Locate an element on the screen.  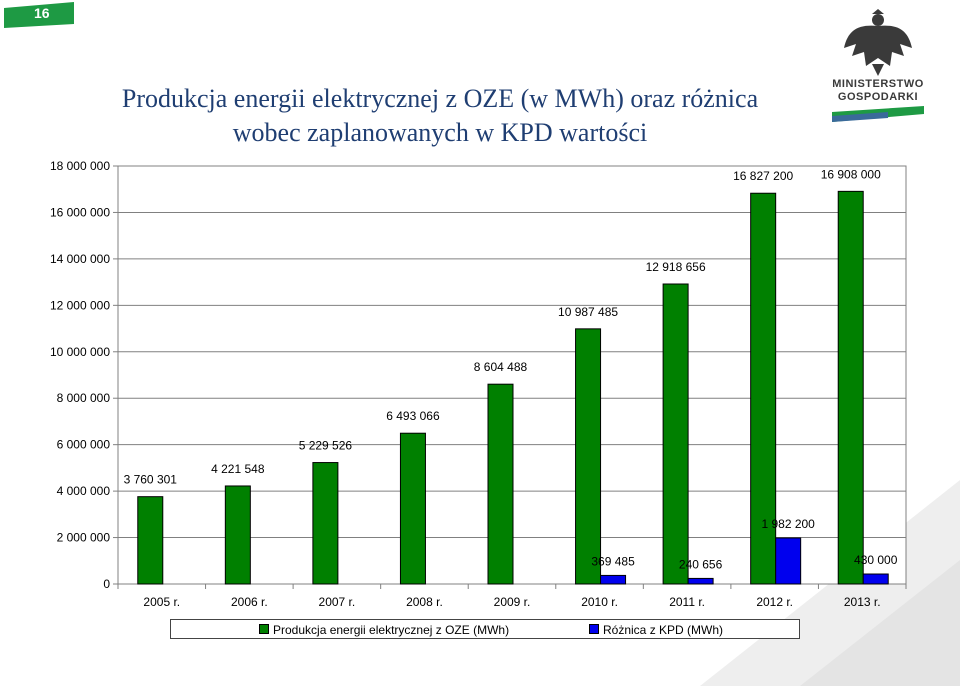
logo-text-line1: MINISTERSTWO is located at coordinates (878, 84).